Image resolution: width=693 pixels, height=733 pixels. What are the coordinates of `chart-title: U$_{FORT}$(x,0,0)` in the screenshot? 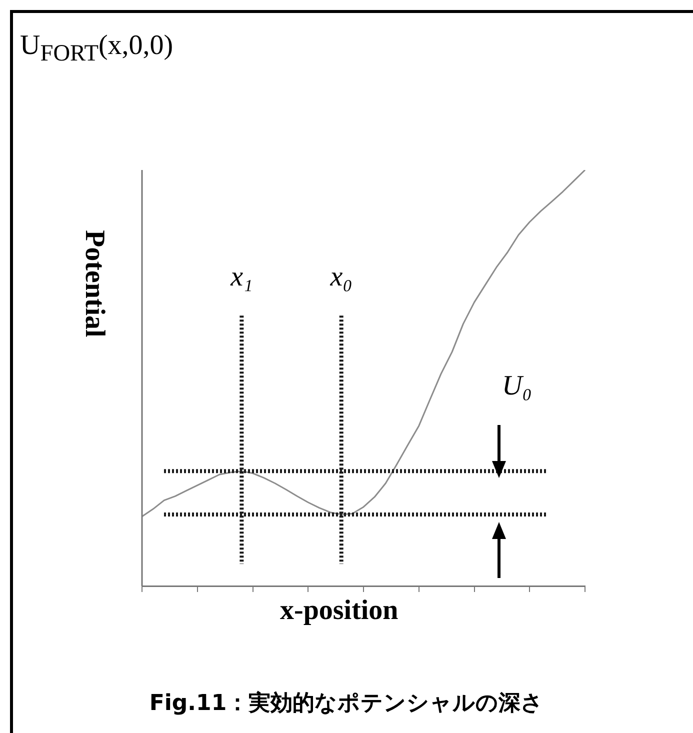 It's located at (97, 49).